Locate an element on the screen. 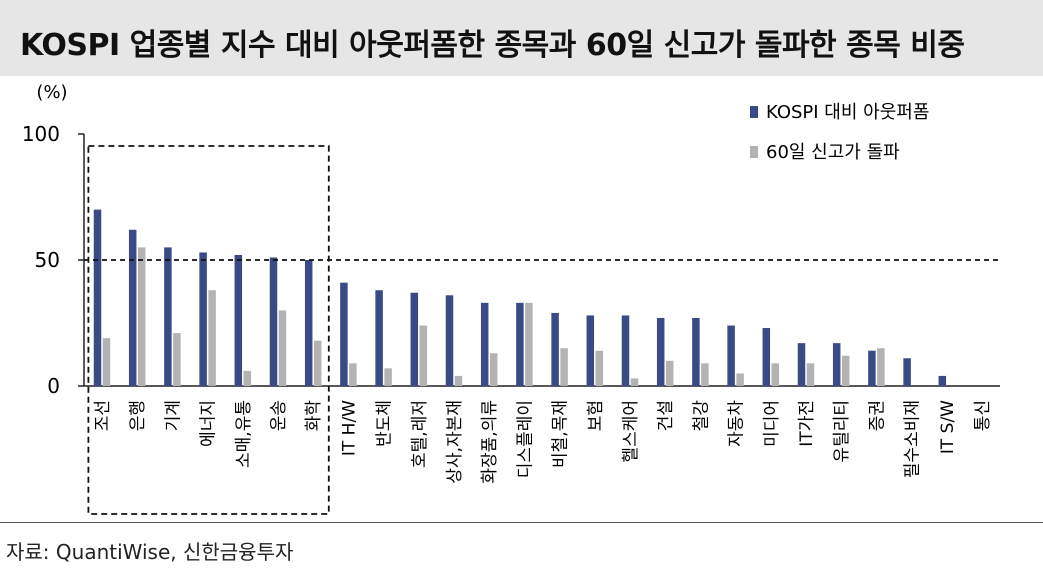 This screenshot has width=1043, height=584. x-tick-label: IT가전 is located at coordinates (807, 423).